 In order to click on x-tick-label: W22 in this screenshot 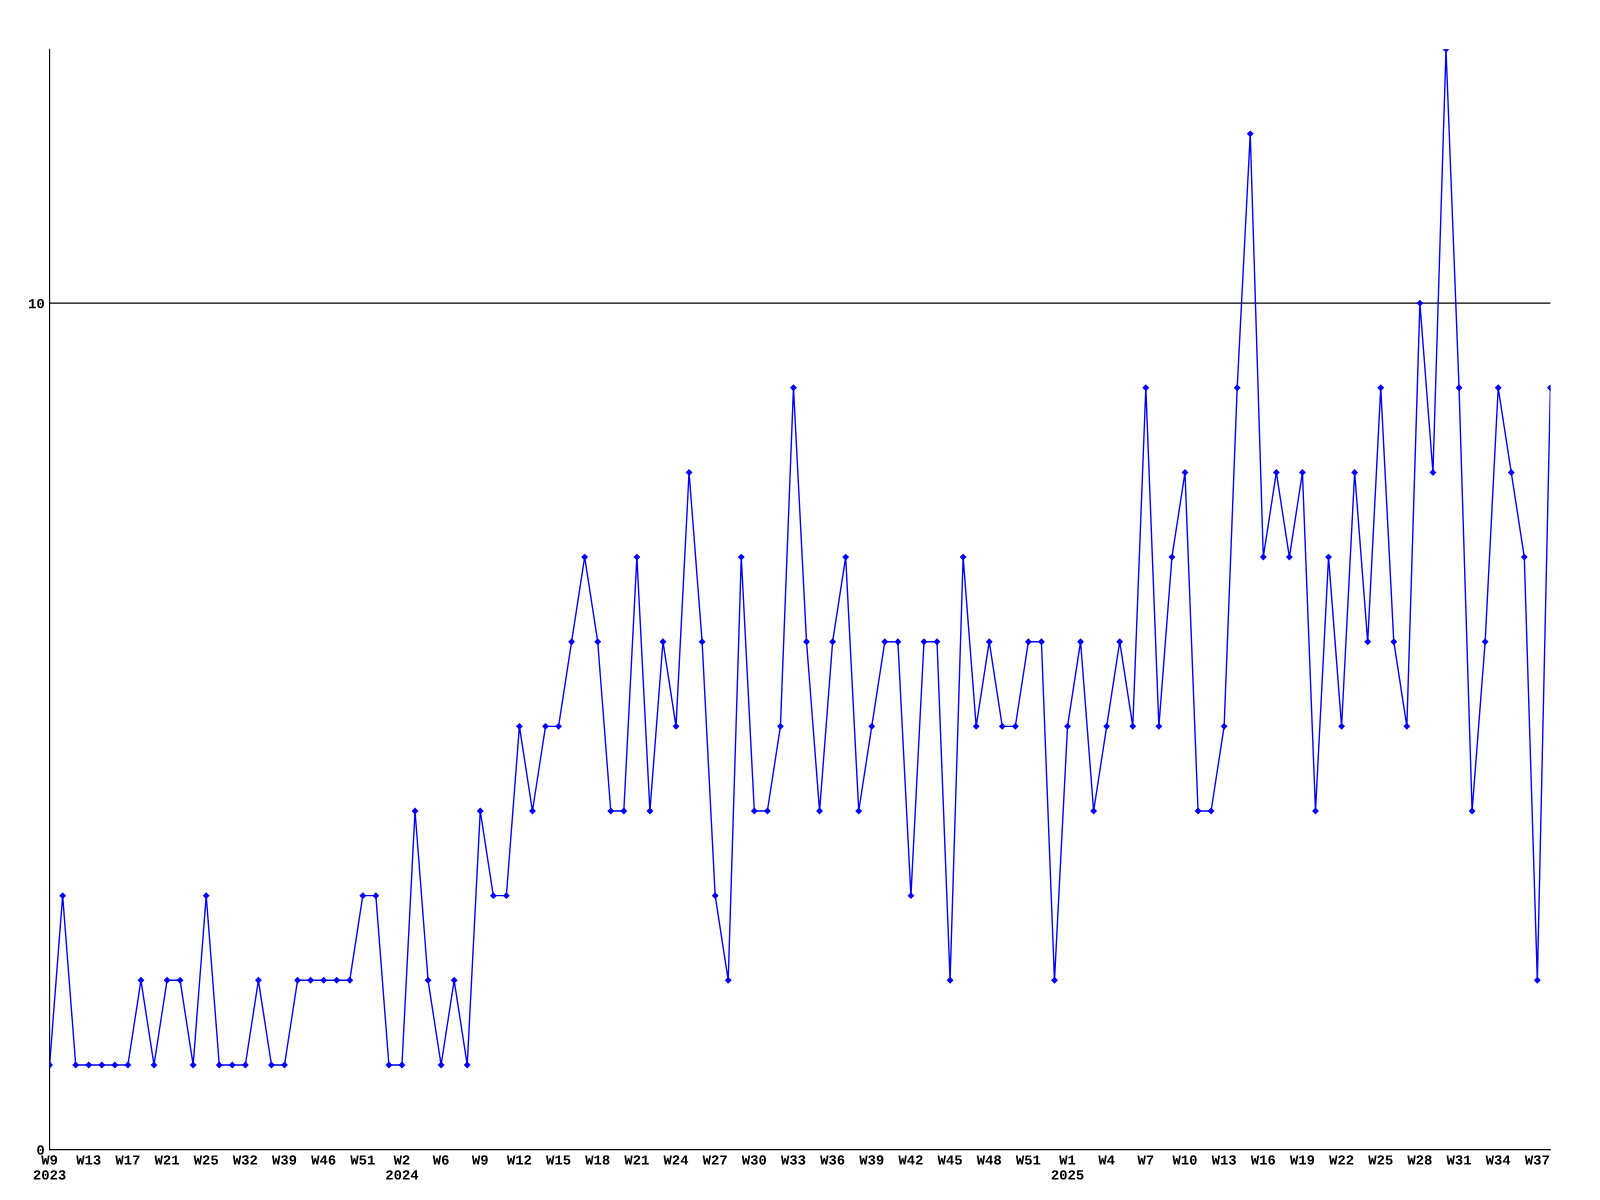, I will do `click(1341, 1160)`.